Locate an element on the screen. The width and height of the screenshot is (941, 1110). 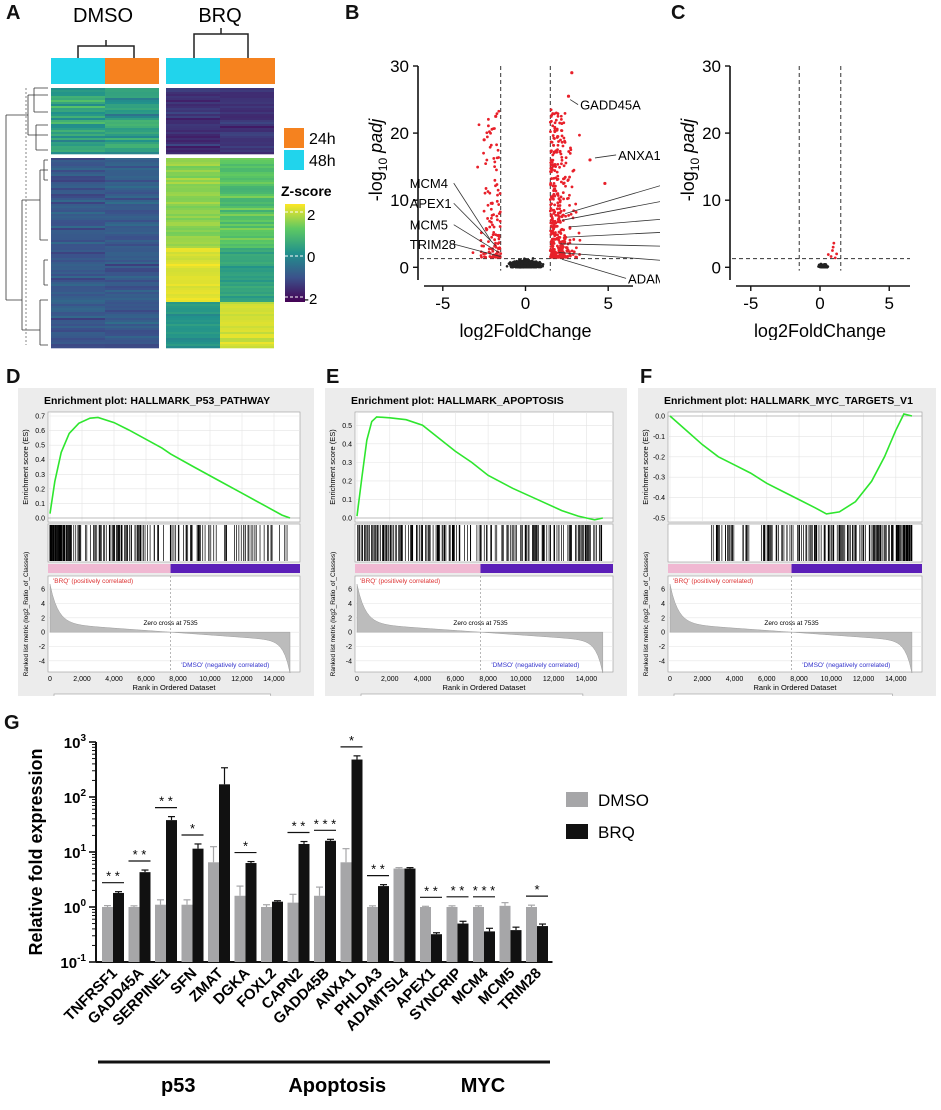
significance-stars: * is located at coordinates (536, 889).